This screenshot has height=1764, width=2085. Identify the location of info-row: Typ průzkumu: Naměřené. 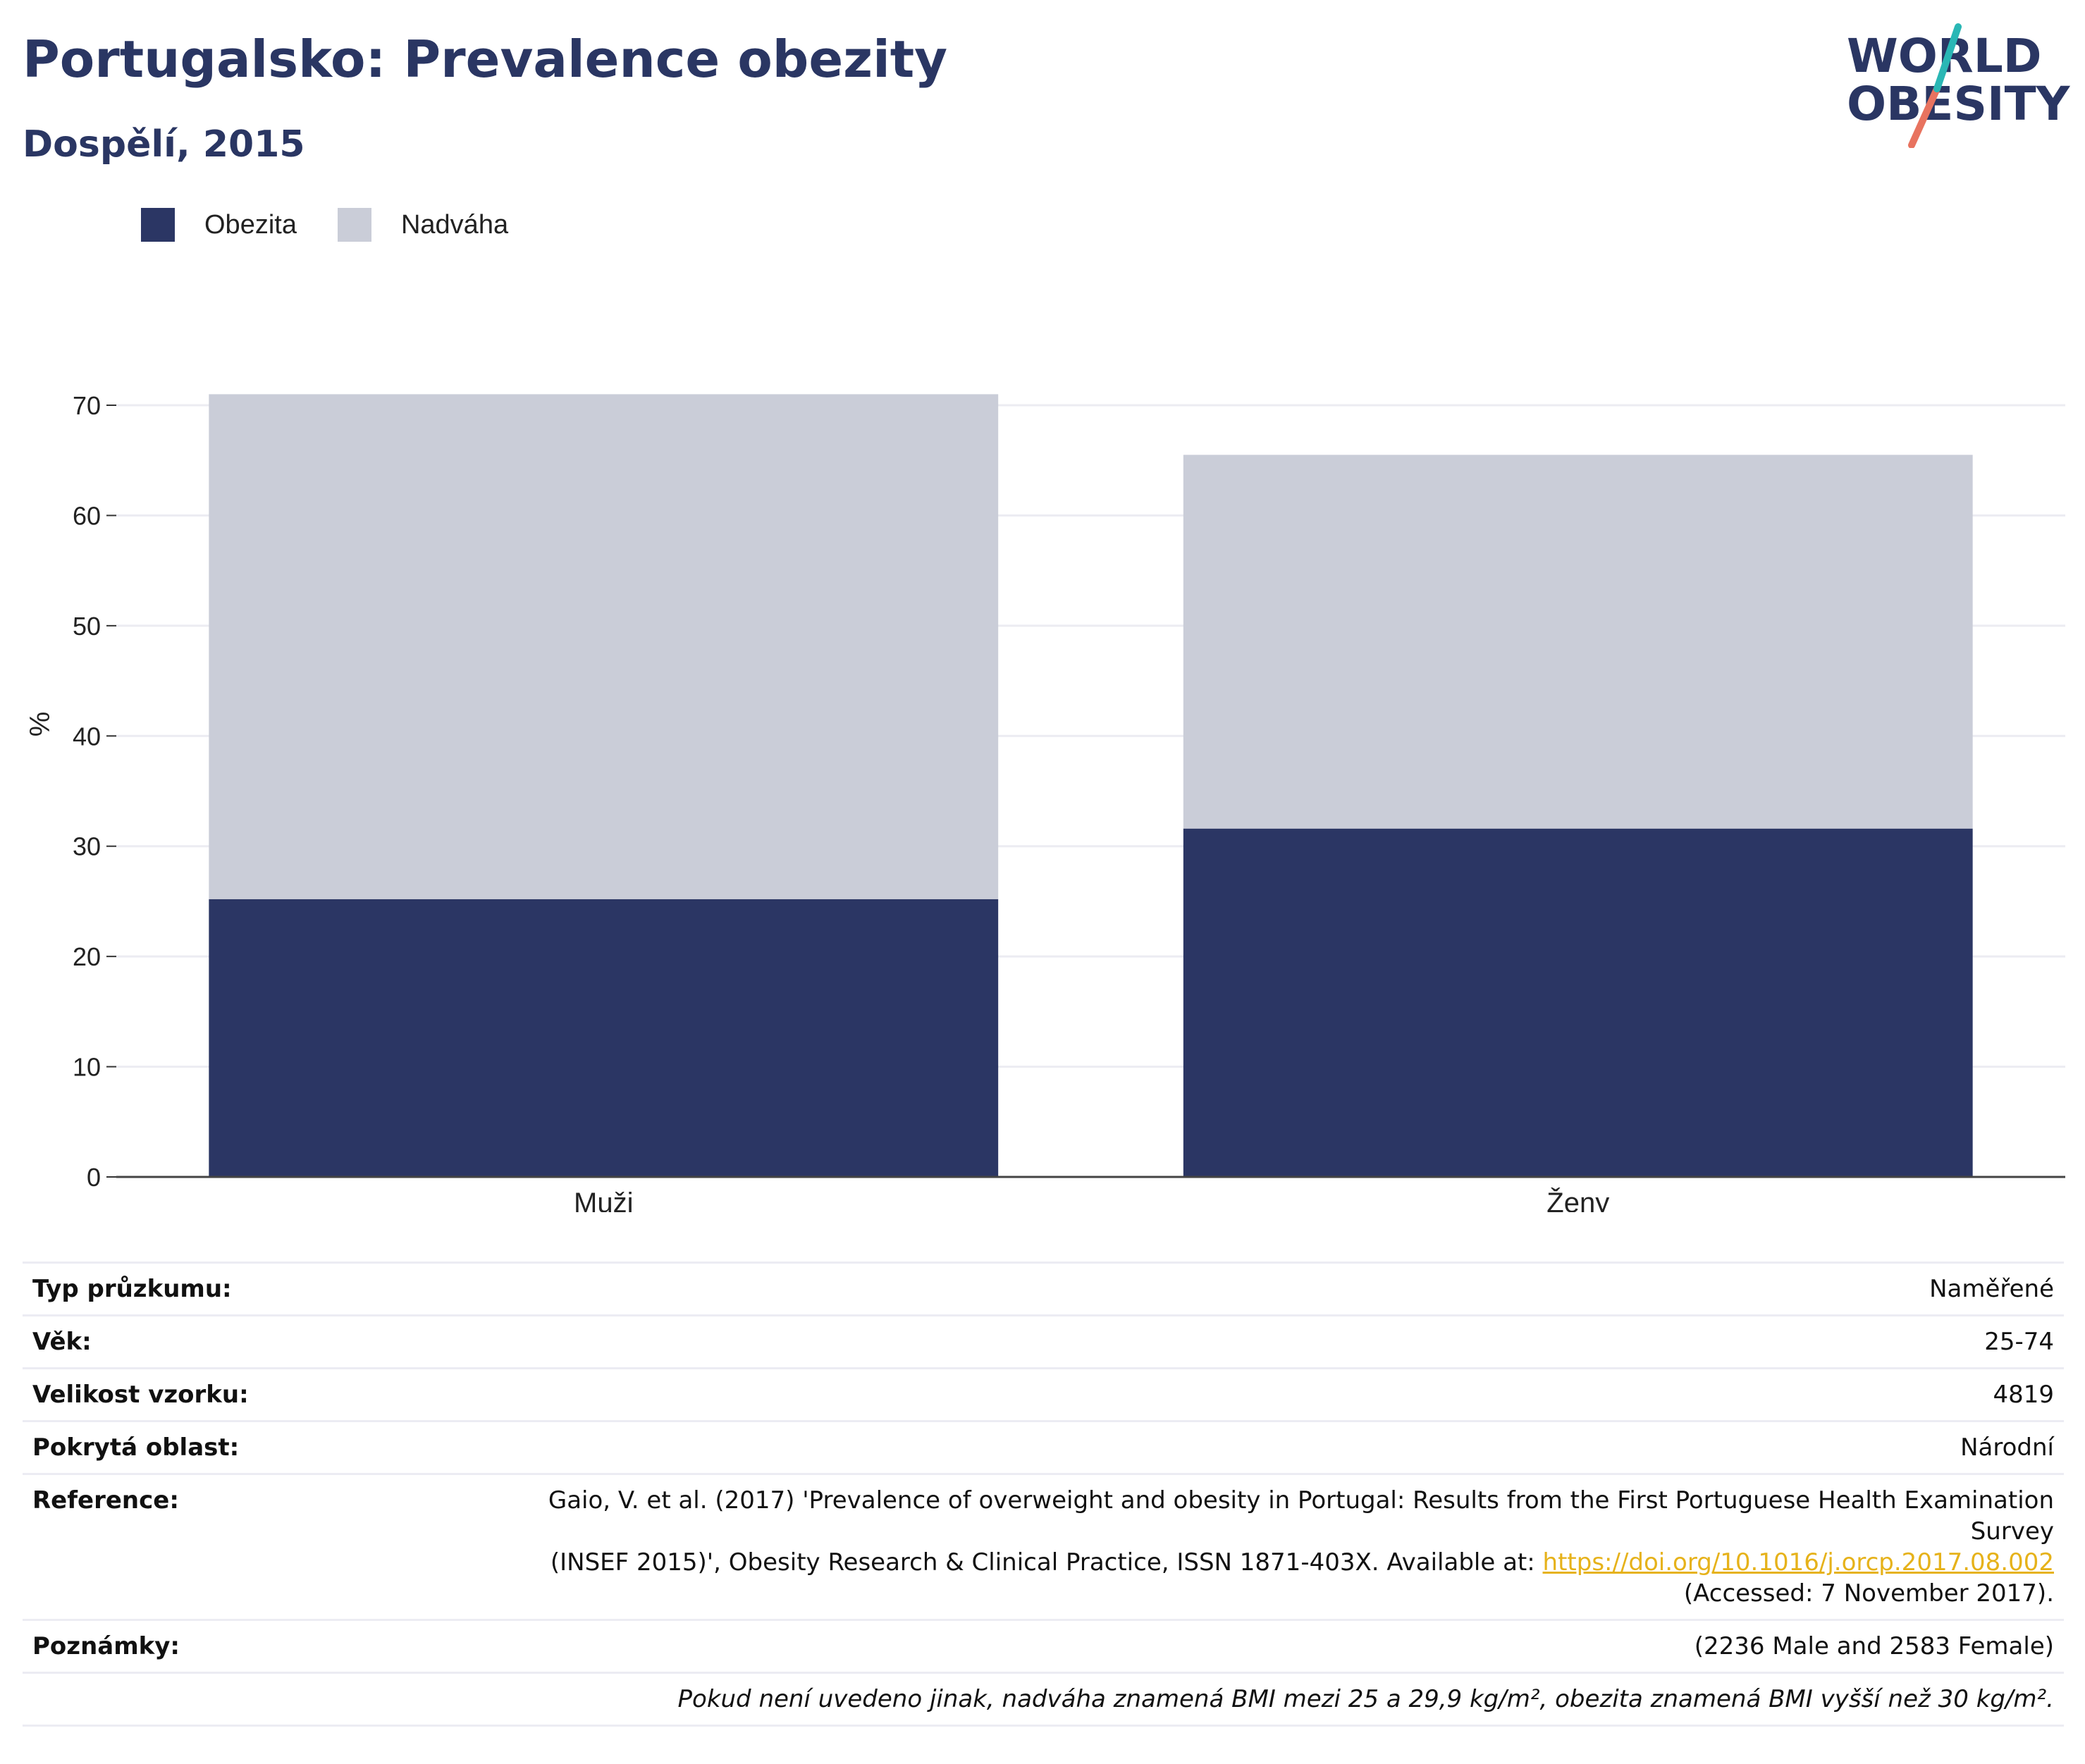
(1043, 1289).